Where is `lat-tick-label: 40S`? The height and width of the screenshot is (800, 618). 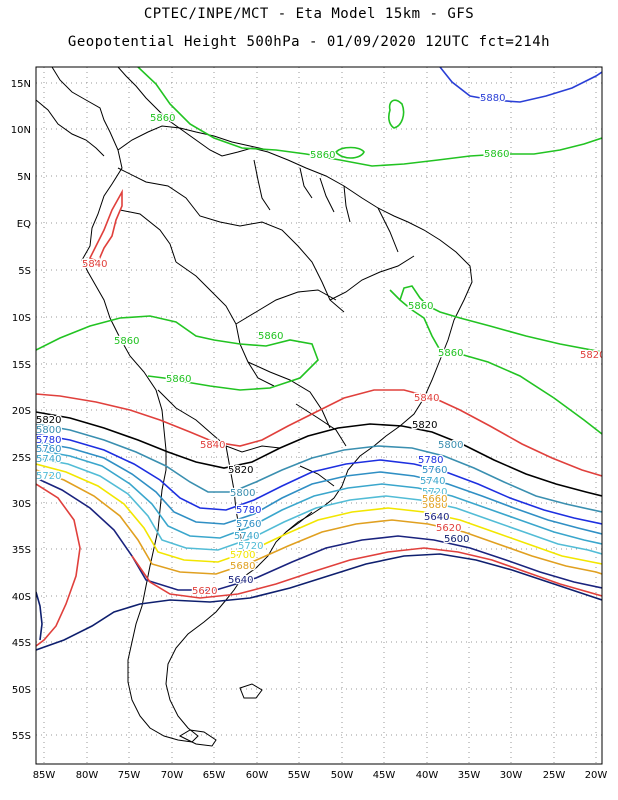
lat-tick-label: 40S is located at coordinates (21, 597).